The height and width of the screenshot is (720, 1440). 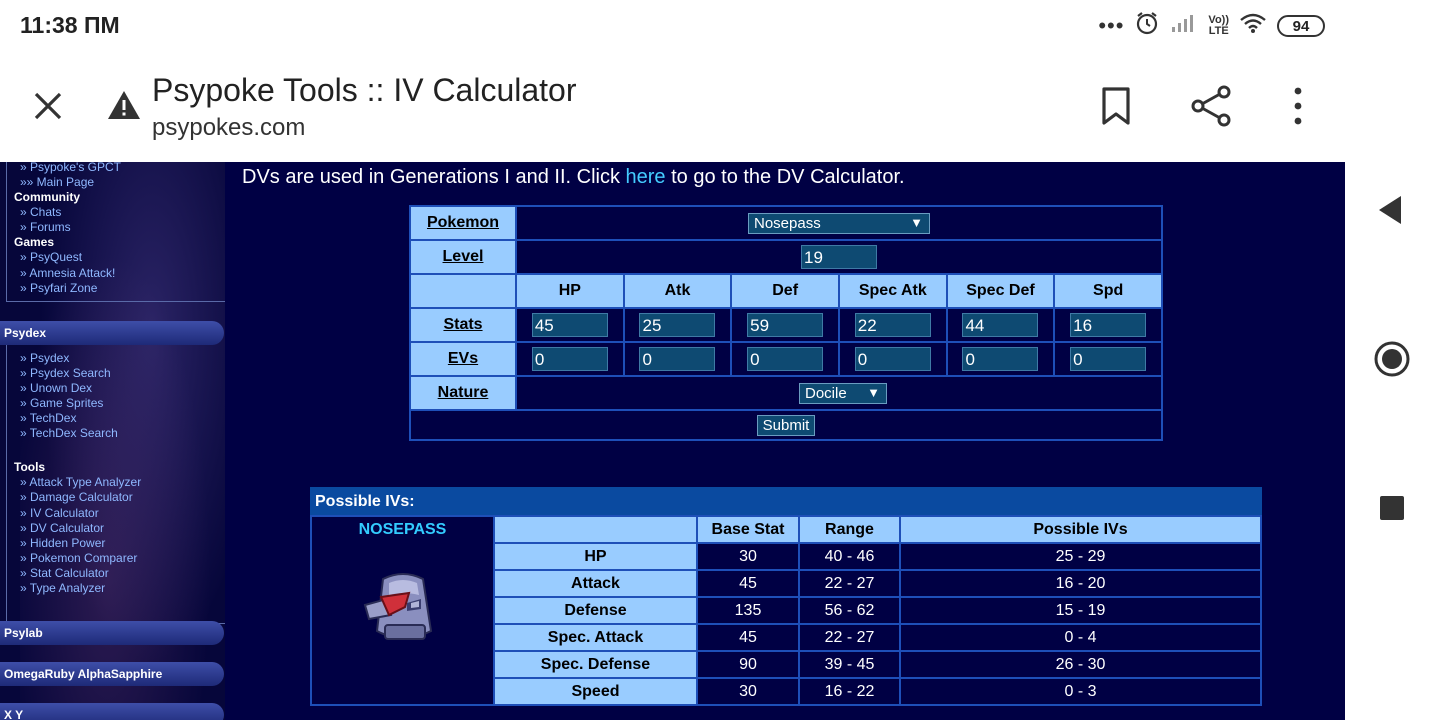 What do you see at coordinates (839, 257) in the screenshot?
I see `level-input: 19` at bounding box center [839, 257].